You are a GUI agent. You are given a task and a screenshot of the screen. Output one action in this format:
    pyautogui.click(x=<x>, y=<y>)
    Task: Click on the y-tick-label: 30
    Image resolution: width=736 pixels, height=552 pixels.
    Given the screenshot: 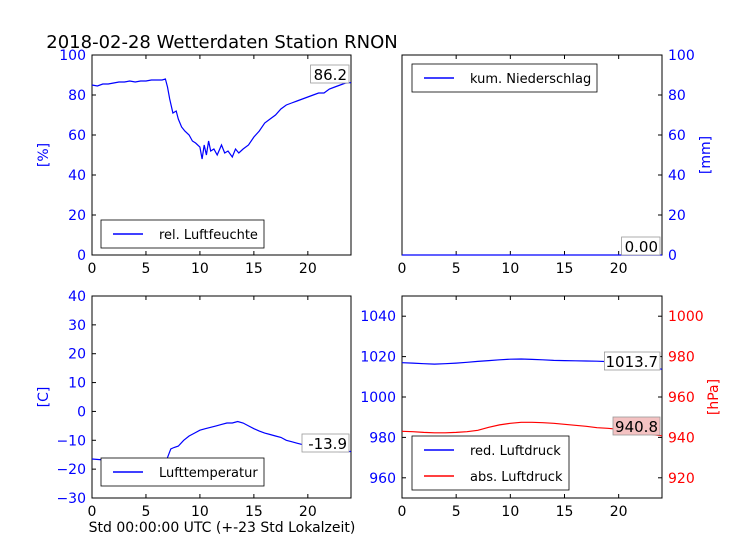 What is the action you would take?
    pyautogui.click(x=77, y=326)
    